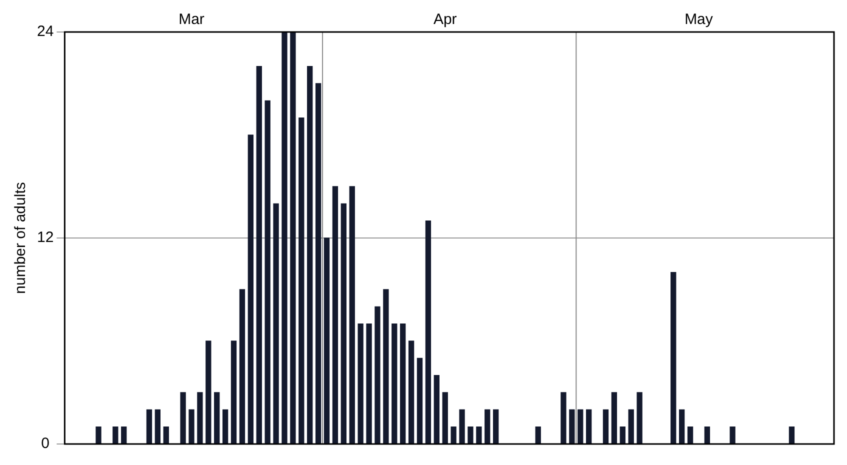  What do you see at coordinates (445, 19) in the screenshot?
I see `x-tick-label: Apr` at bounding box center [445, 19].